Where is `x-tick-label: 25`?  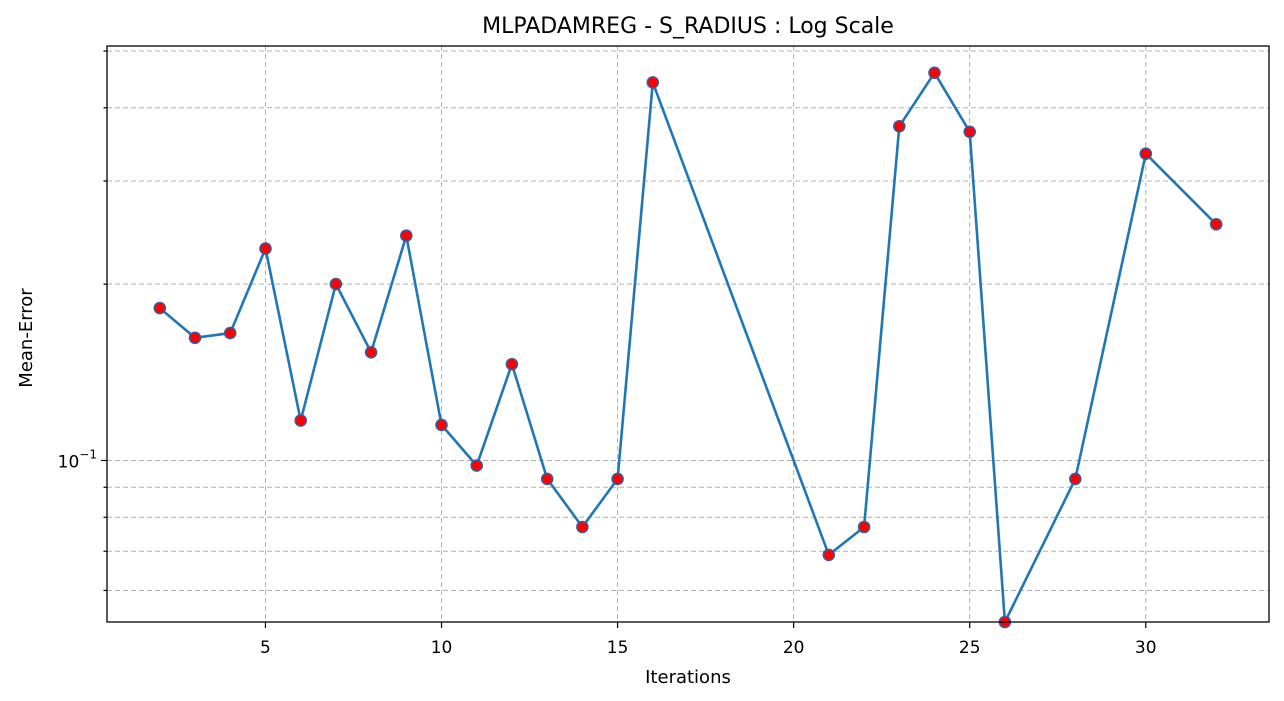 x-tick-label: 25 is located at coordinates (970, 648).